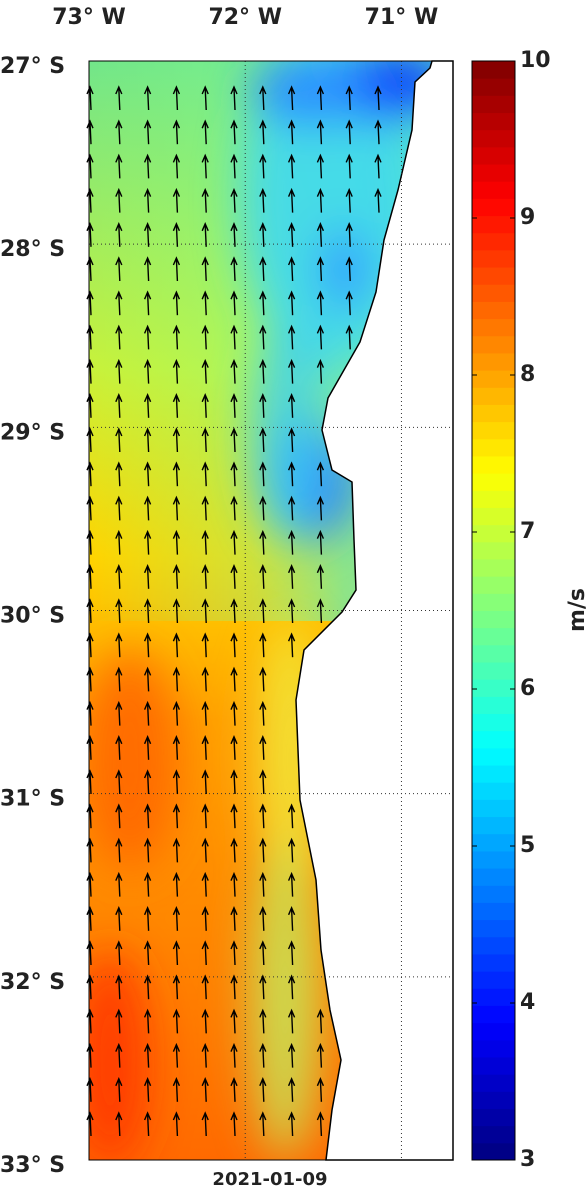  I want to click on lon-tick-label: 71° W, so click(402, 17).